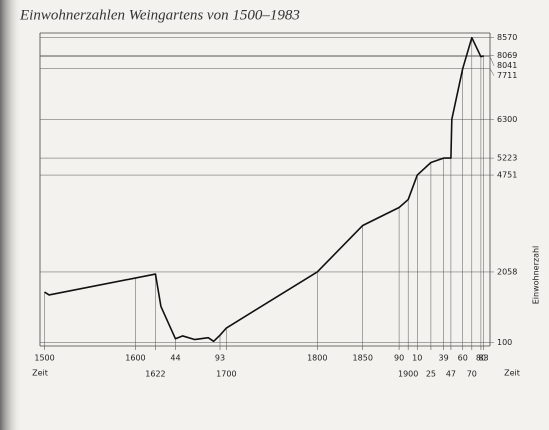 The height and width of the screenshot is (430, 549). What do you see at coordinates (472, 374) in the screenshot?
I see `x-tick-label: 70` at bounding box center [472, 374].